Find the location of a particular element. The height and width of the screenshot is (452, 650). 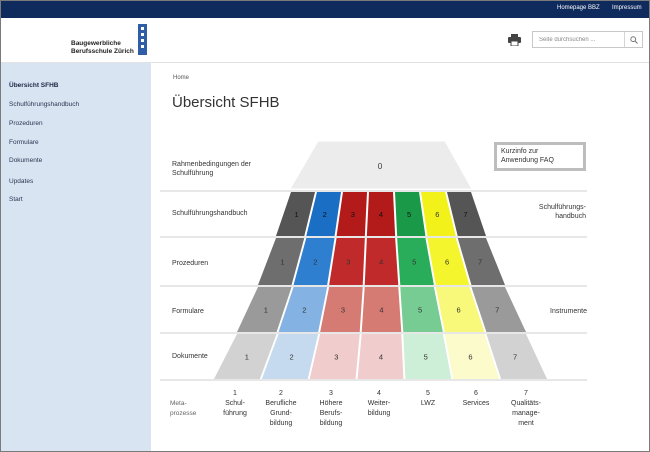

pyramid-cell-r4-c7-label: 7 is located at coordinates (515, 357).